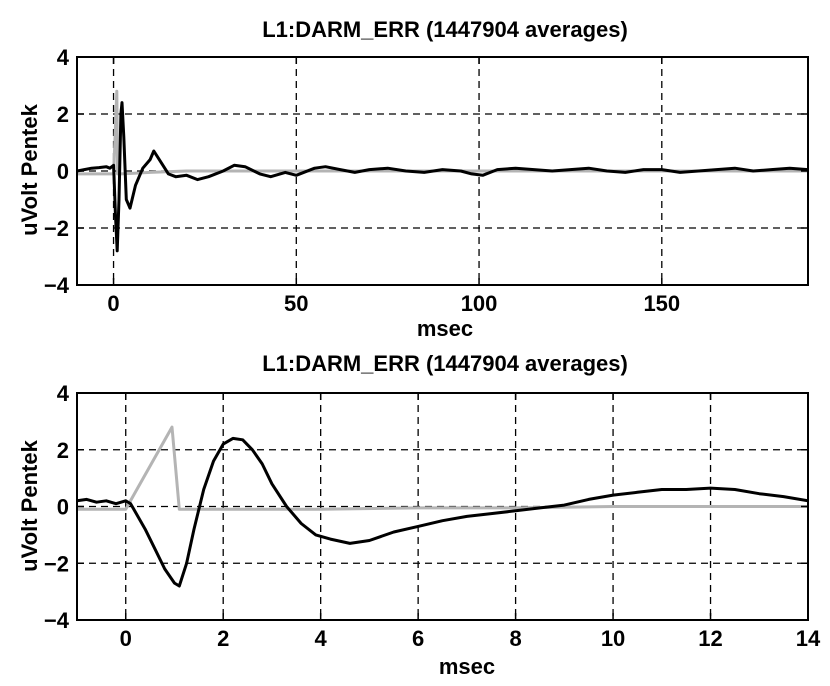 This screenshot has height=686, width=830. I want to click on bottom-x-axis-label: msec, so click(467, 666).